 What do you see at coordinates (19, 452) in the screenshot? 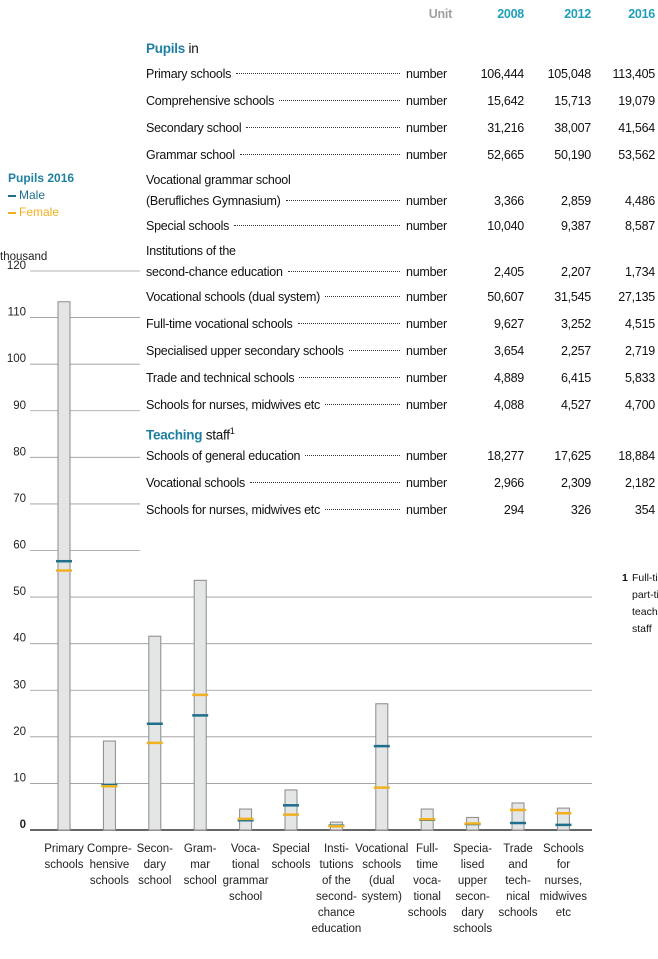
I see `y-tick-label: 80` at bounding box center [19, 452].